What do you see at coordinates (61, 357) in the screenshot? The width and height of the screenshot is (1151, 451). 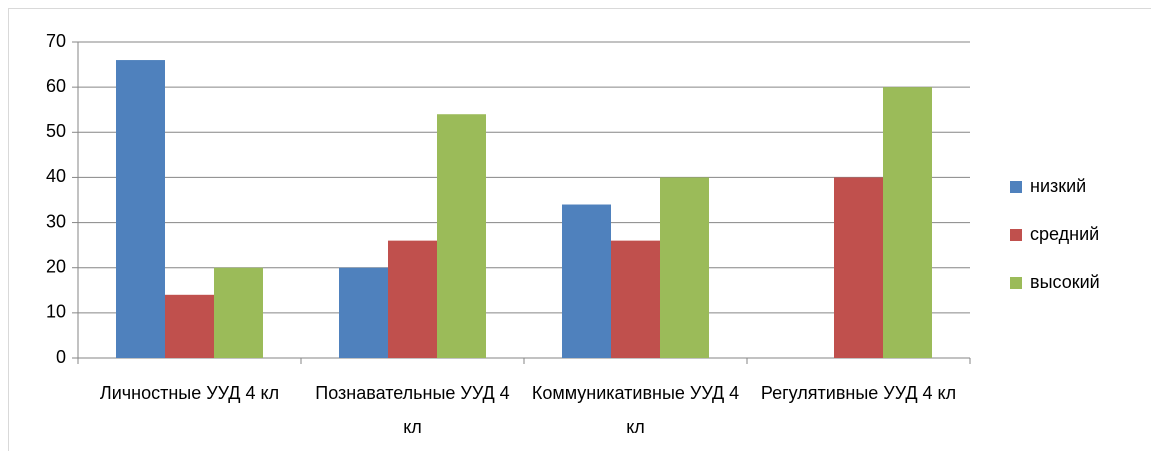 I see `y-tick-label: 0` at bounding box center [61, 357].